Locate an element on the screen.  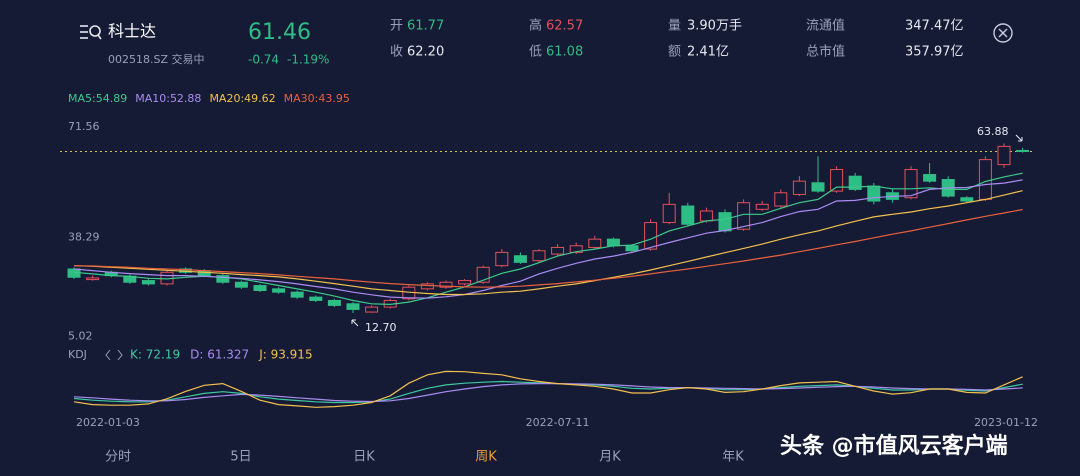
kdj-title: KDJ is located at coordinates (77, 354).